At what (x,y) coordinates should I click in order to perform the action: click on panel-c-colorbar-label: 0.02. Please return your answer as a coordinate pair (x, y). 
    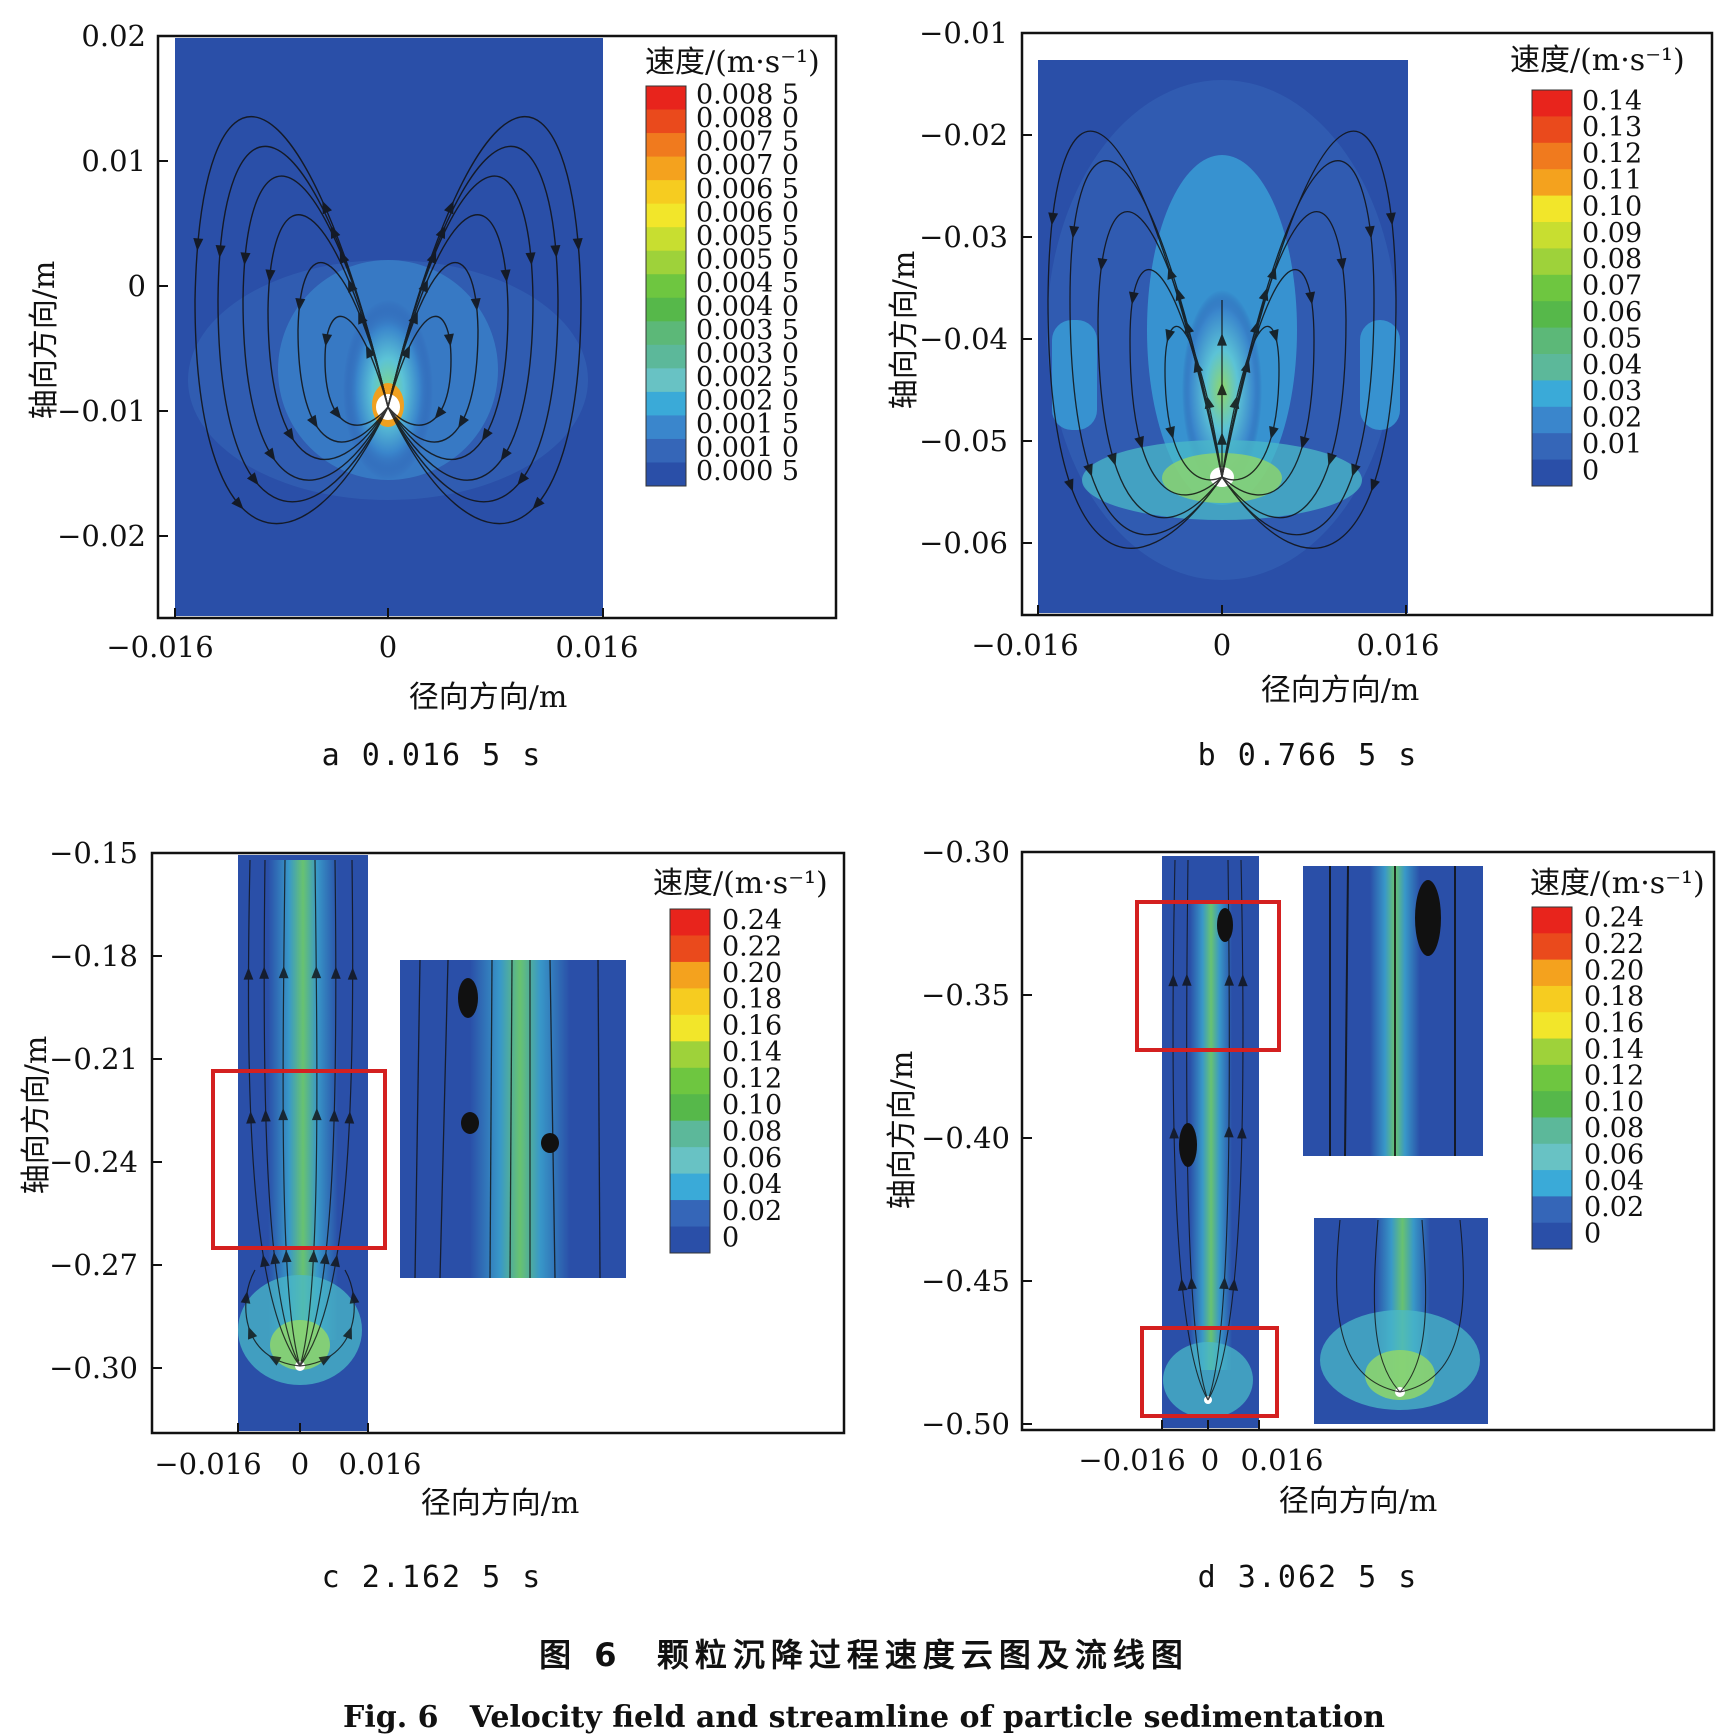
    Looking at the image, I should click on (752, 1211).